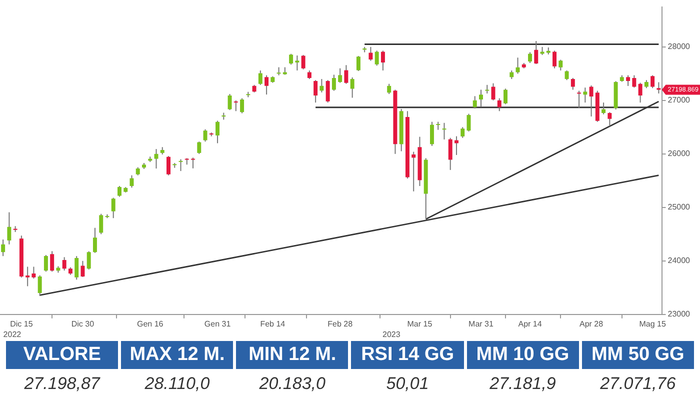  Describe the element at coordinates (523, 383) in the screenshot. I see `text: 27.181,9` at that location.